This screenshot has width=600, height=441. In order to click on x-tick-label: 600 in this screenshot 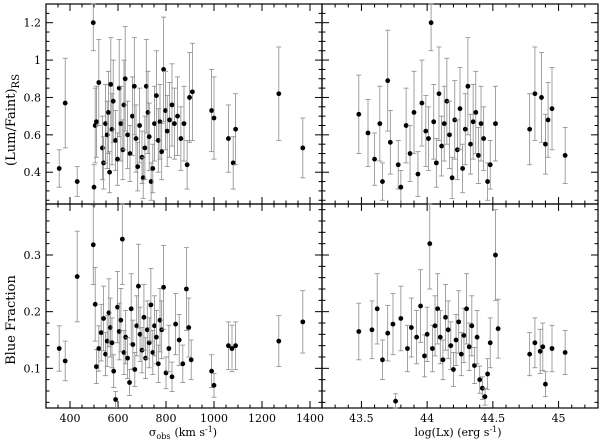, I will do `click(118, 418)`.